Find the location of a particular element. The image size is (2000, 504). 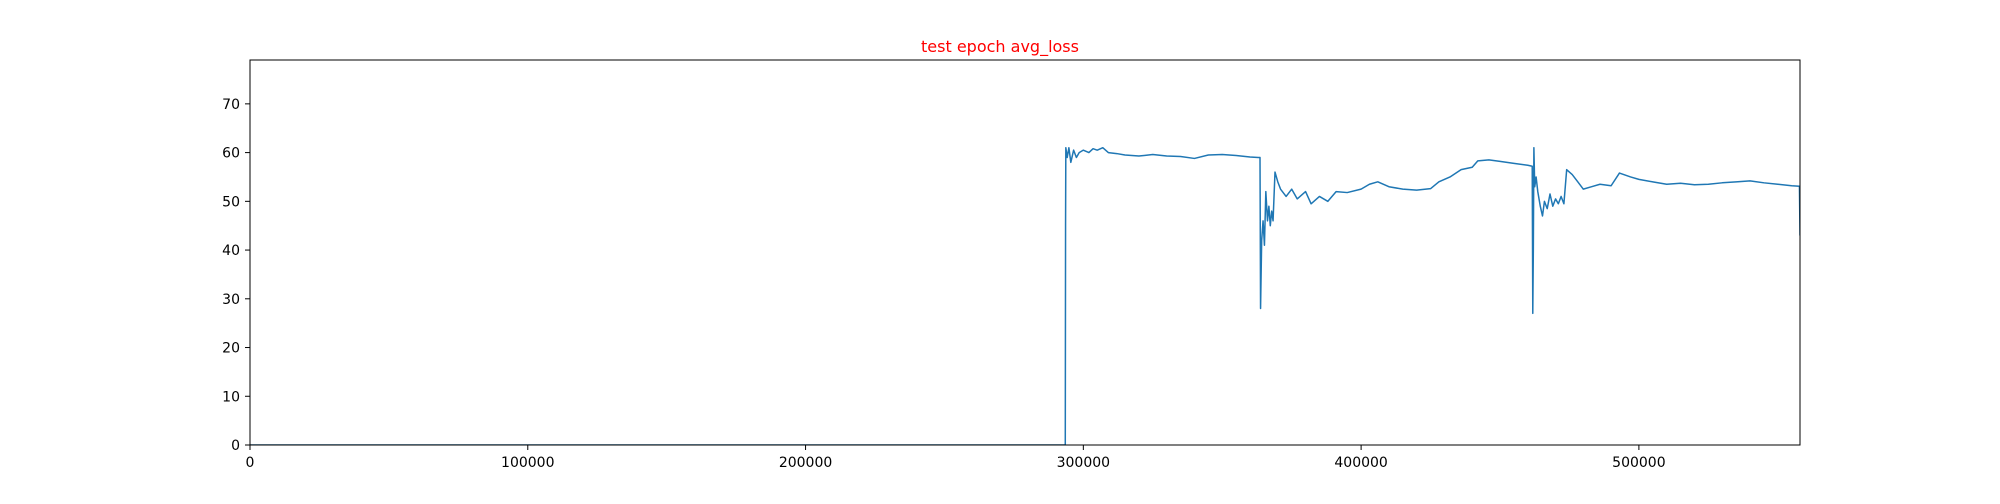

y-tick-label: 30 is located at coordinates (231, 300).